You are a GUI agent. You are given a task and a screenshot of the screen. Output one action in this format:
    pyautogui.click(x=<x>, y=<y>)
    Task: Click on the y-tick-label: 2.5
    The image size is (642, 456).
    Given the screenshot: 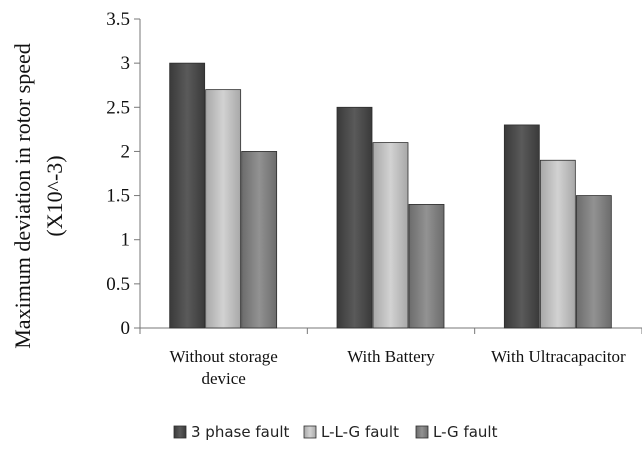 What is the action you would take?
    pyautogui.click(x=118, y=107)
    